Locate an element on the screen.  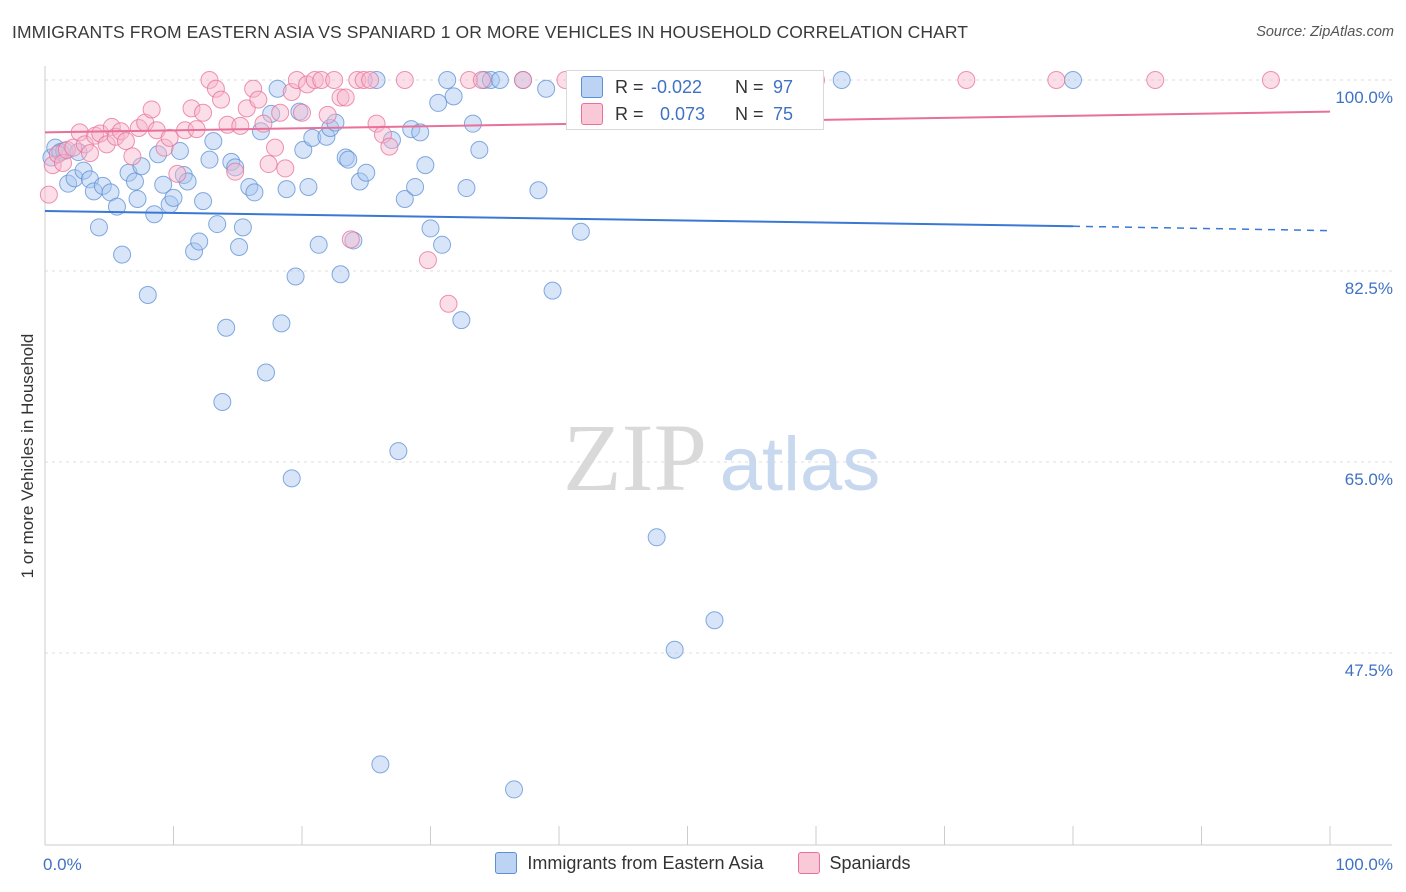
watermark-zip: ZIP is located at coordinates (635, 457).